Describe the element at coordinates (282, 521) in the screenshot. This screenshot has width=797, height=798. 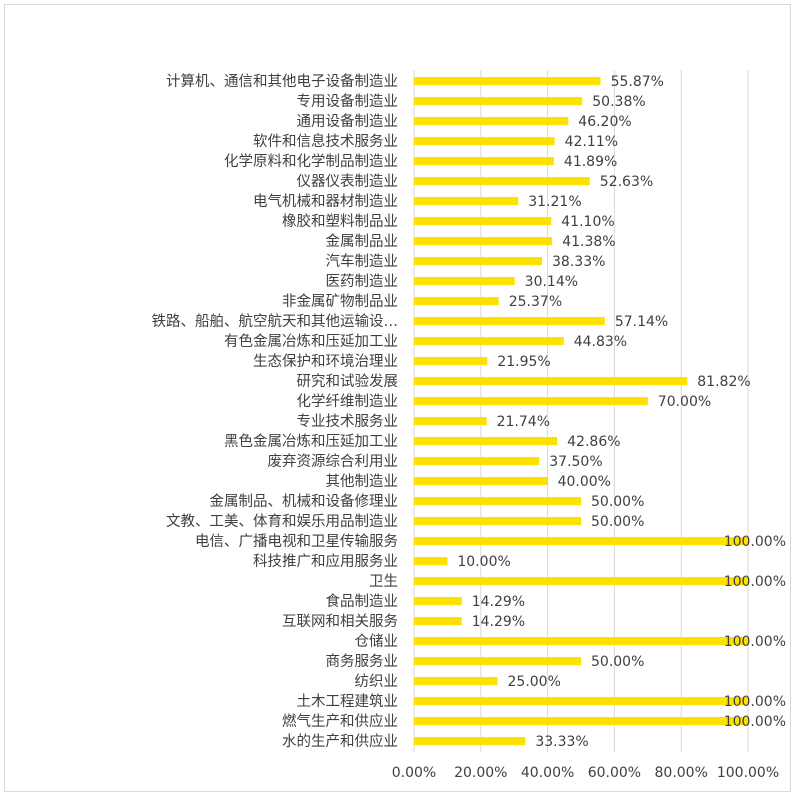
I see `category-label: 文教、工美、体育和娱乐用品制造业` at that location.